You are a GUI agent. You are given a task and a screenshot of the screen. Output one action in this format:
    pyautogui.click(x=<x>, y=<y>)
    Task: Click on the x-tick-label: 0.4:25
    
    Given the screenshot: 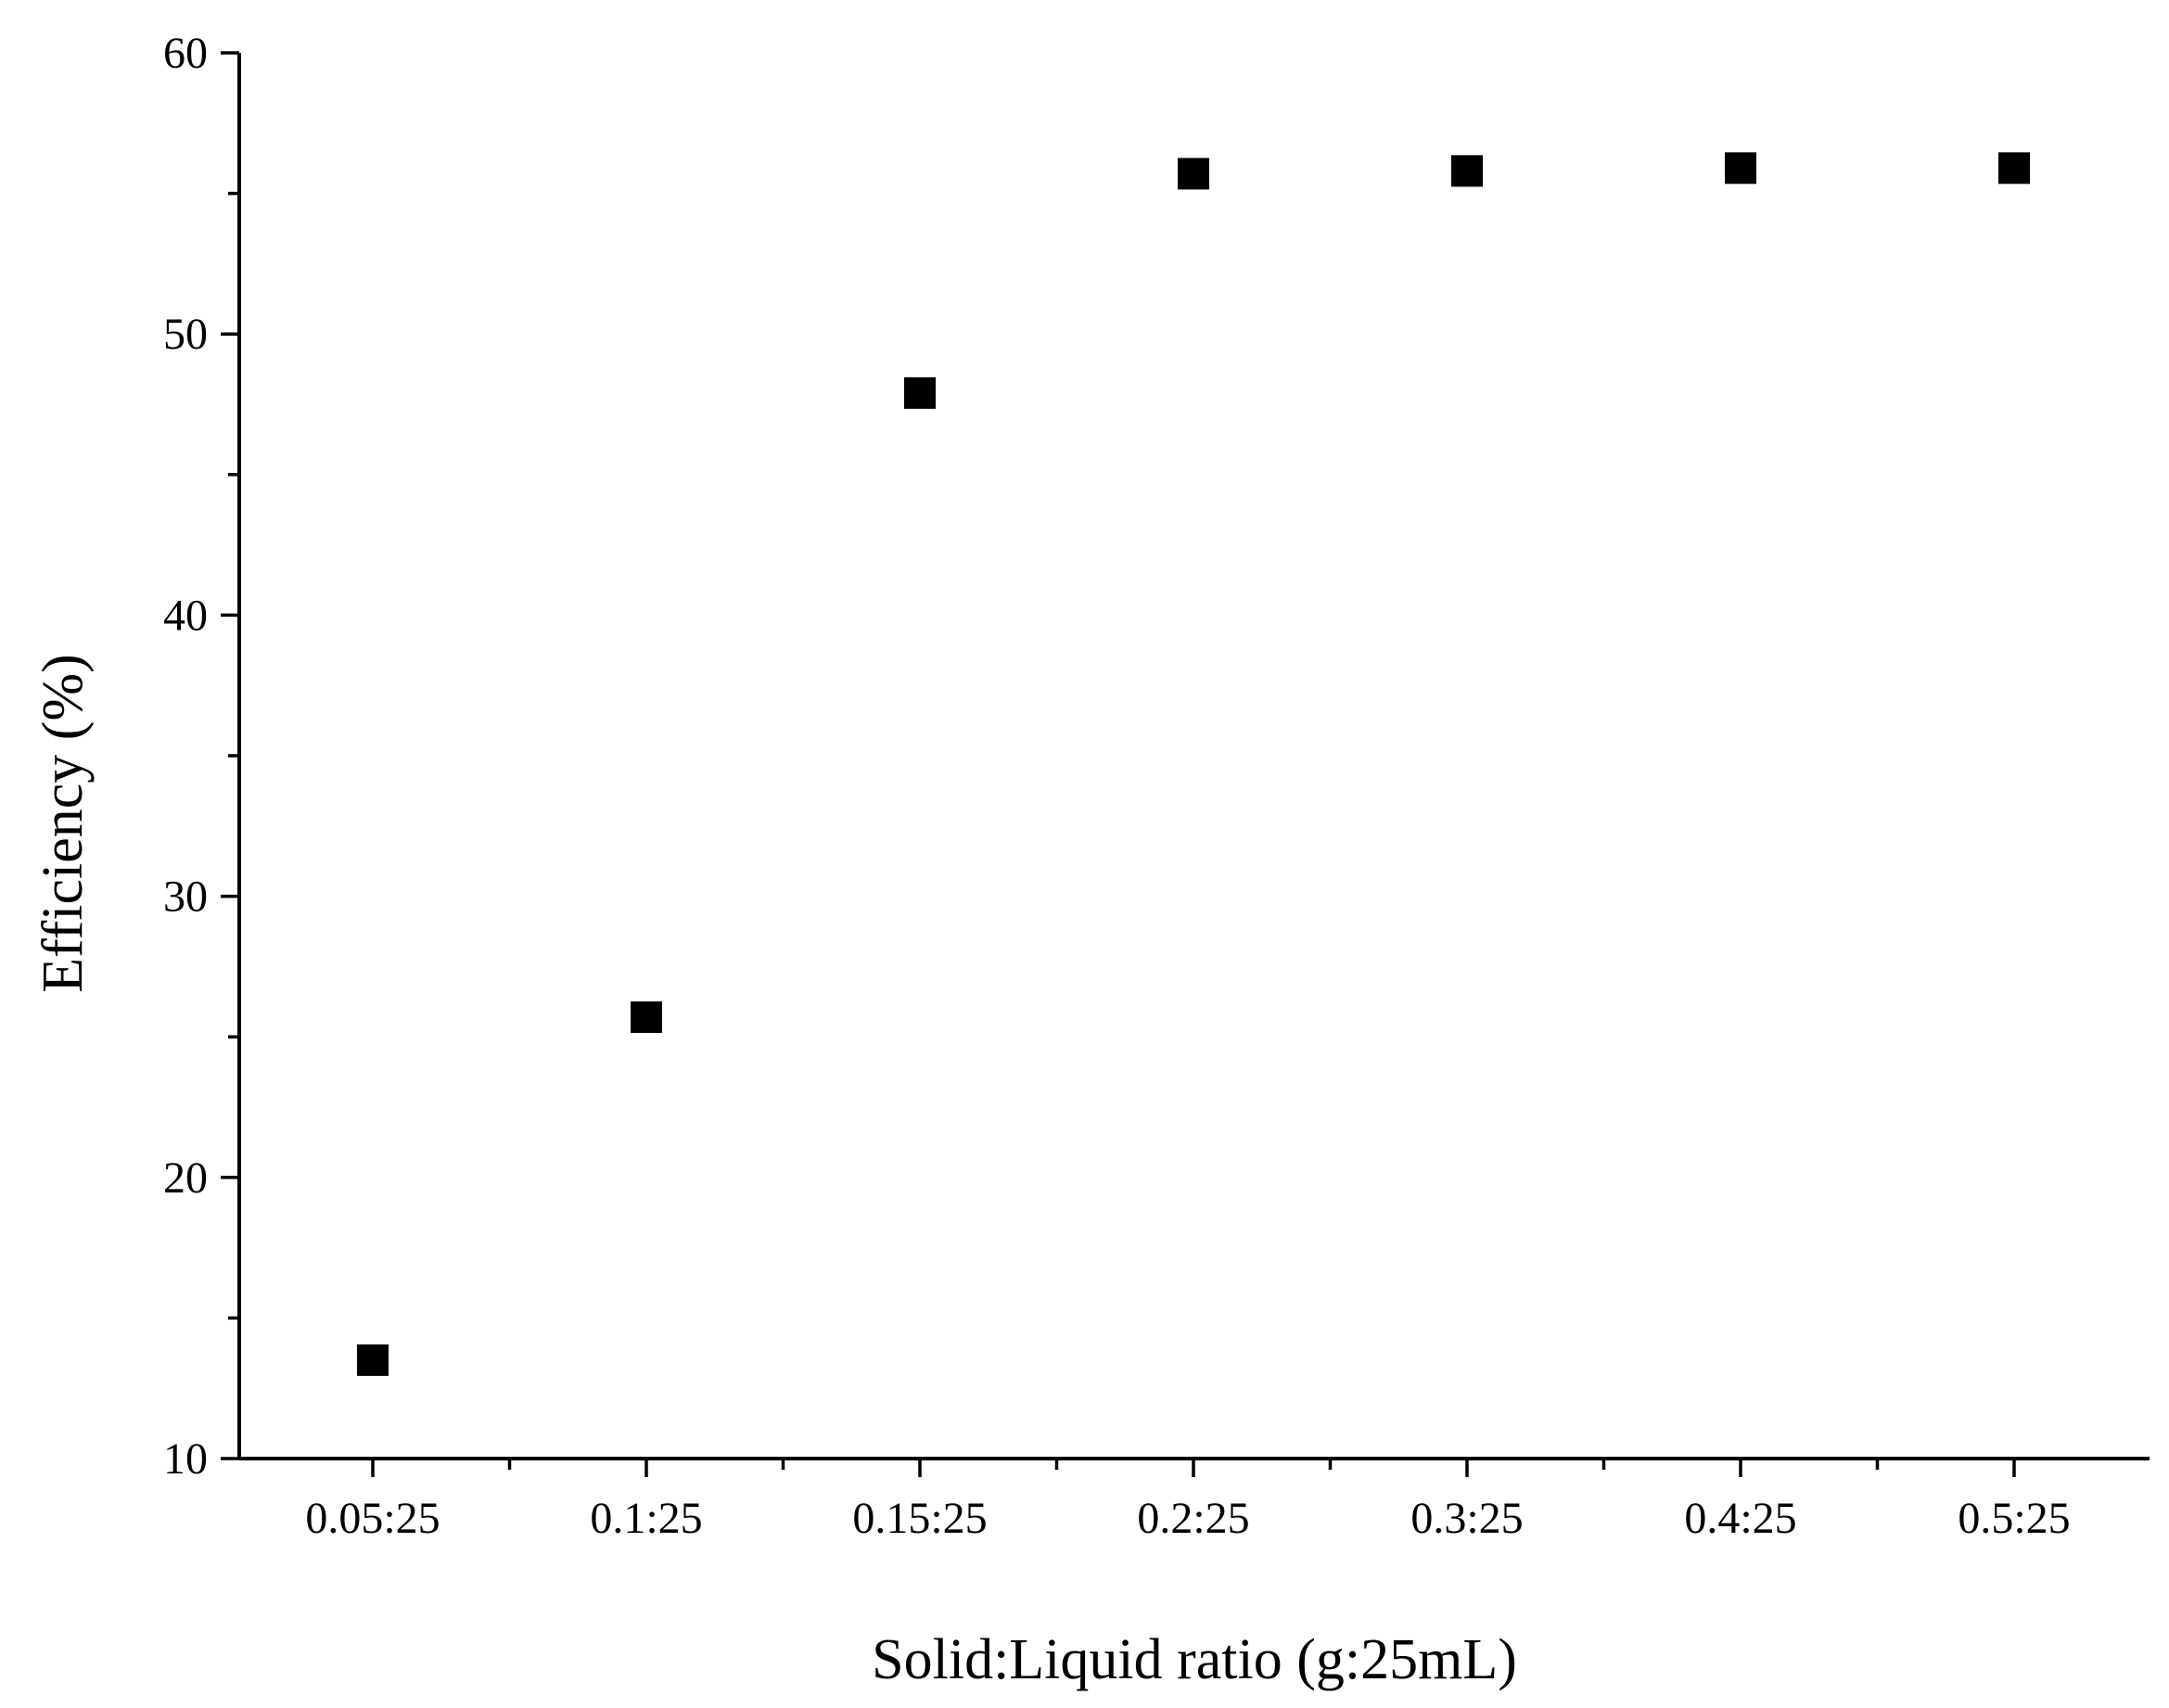 What is the action you would take?
    pyautogui.click(x=1740, y=1518)
    